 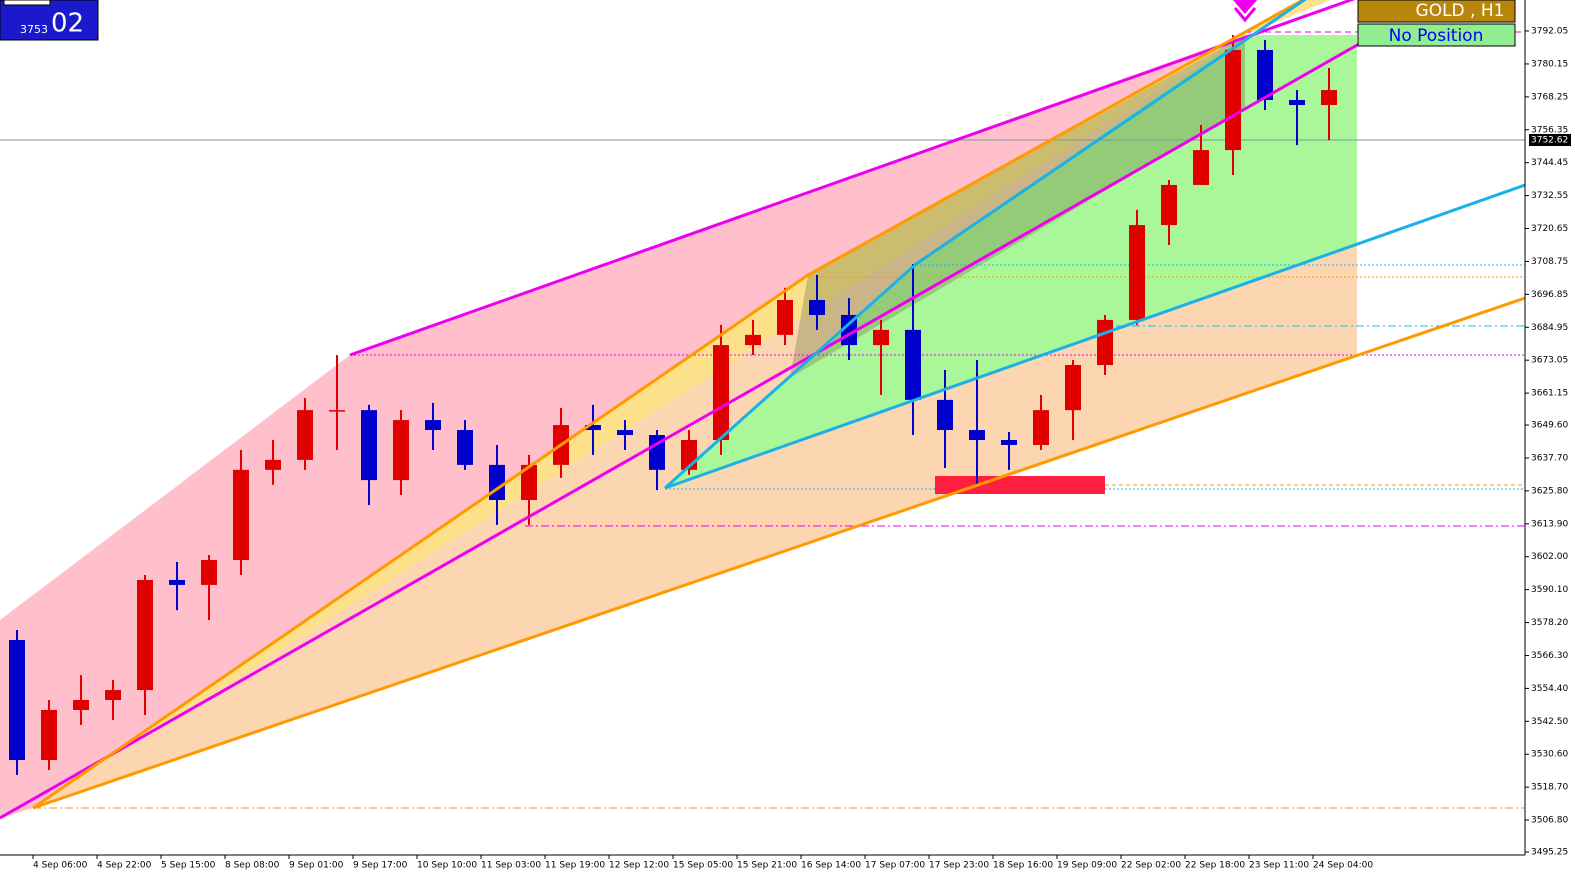 I want to click on y-tick-label: 3756.35, so click(x=1549, y=130).